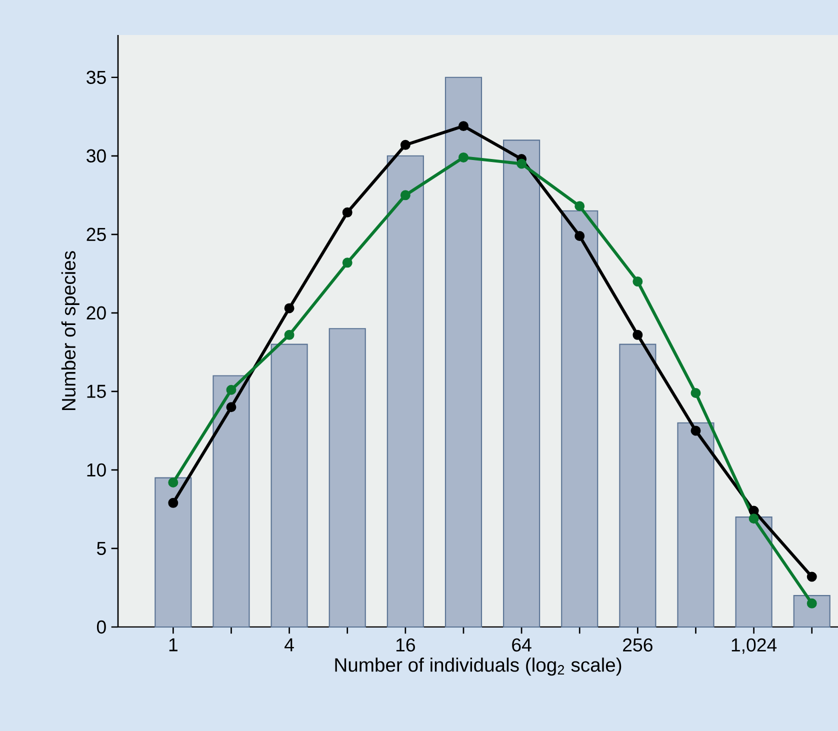  Describe the element at coordinates (289, 645) in the screenshot. I see `x-tick-label: 4` at that location.